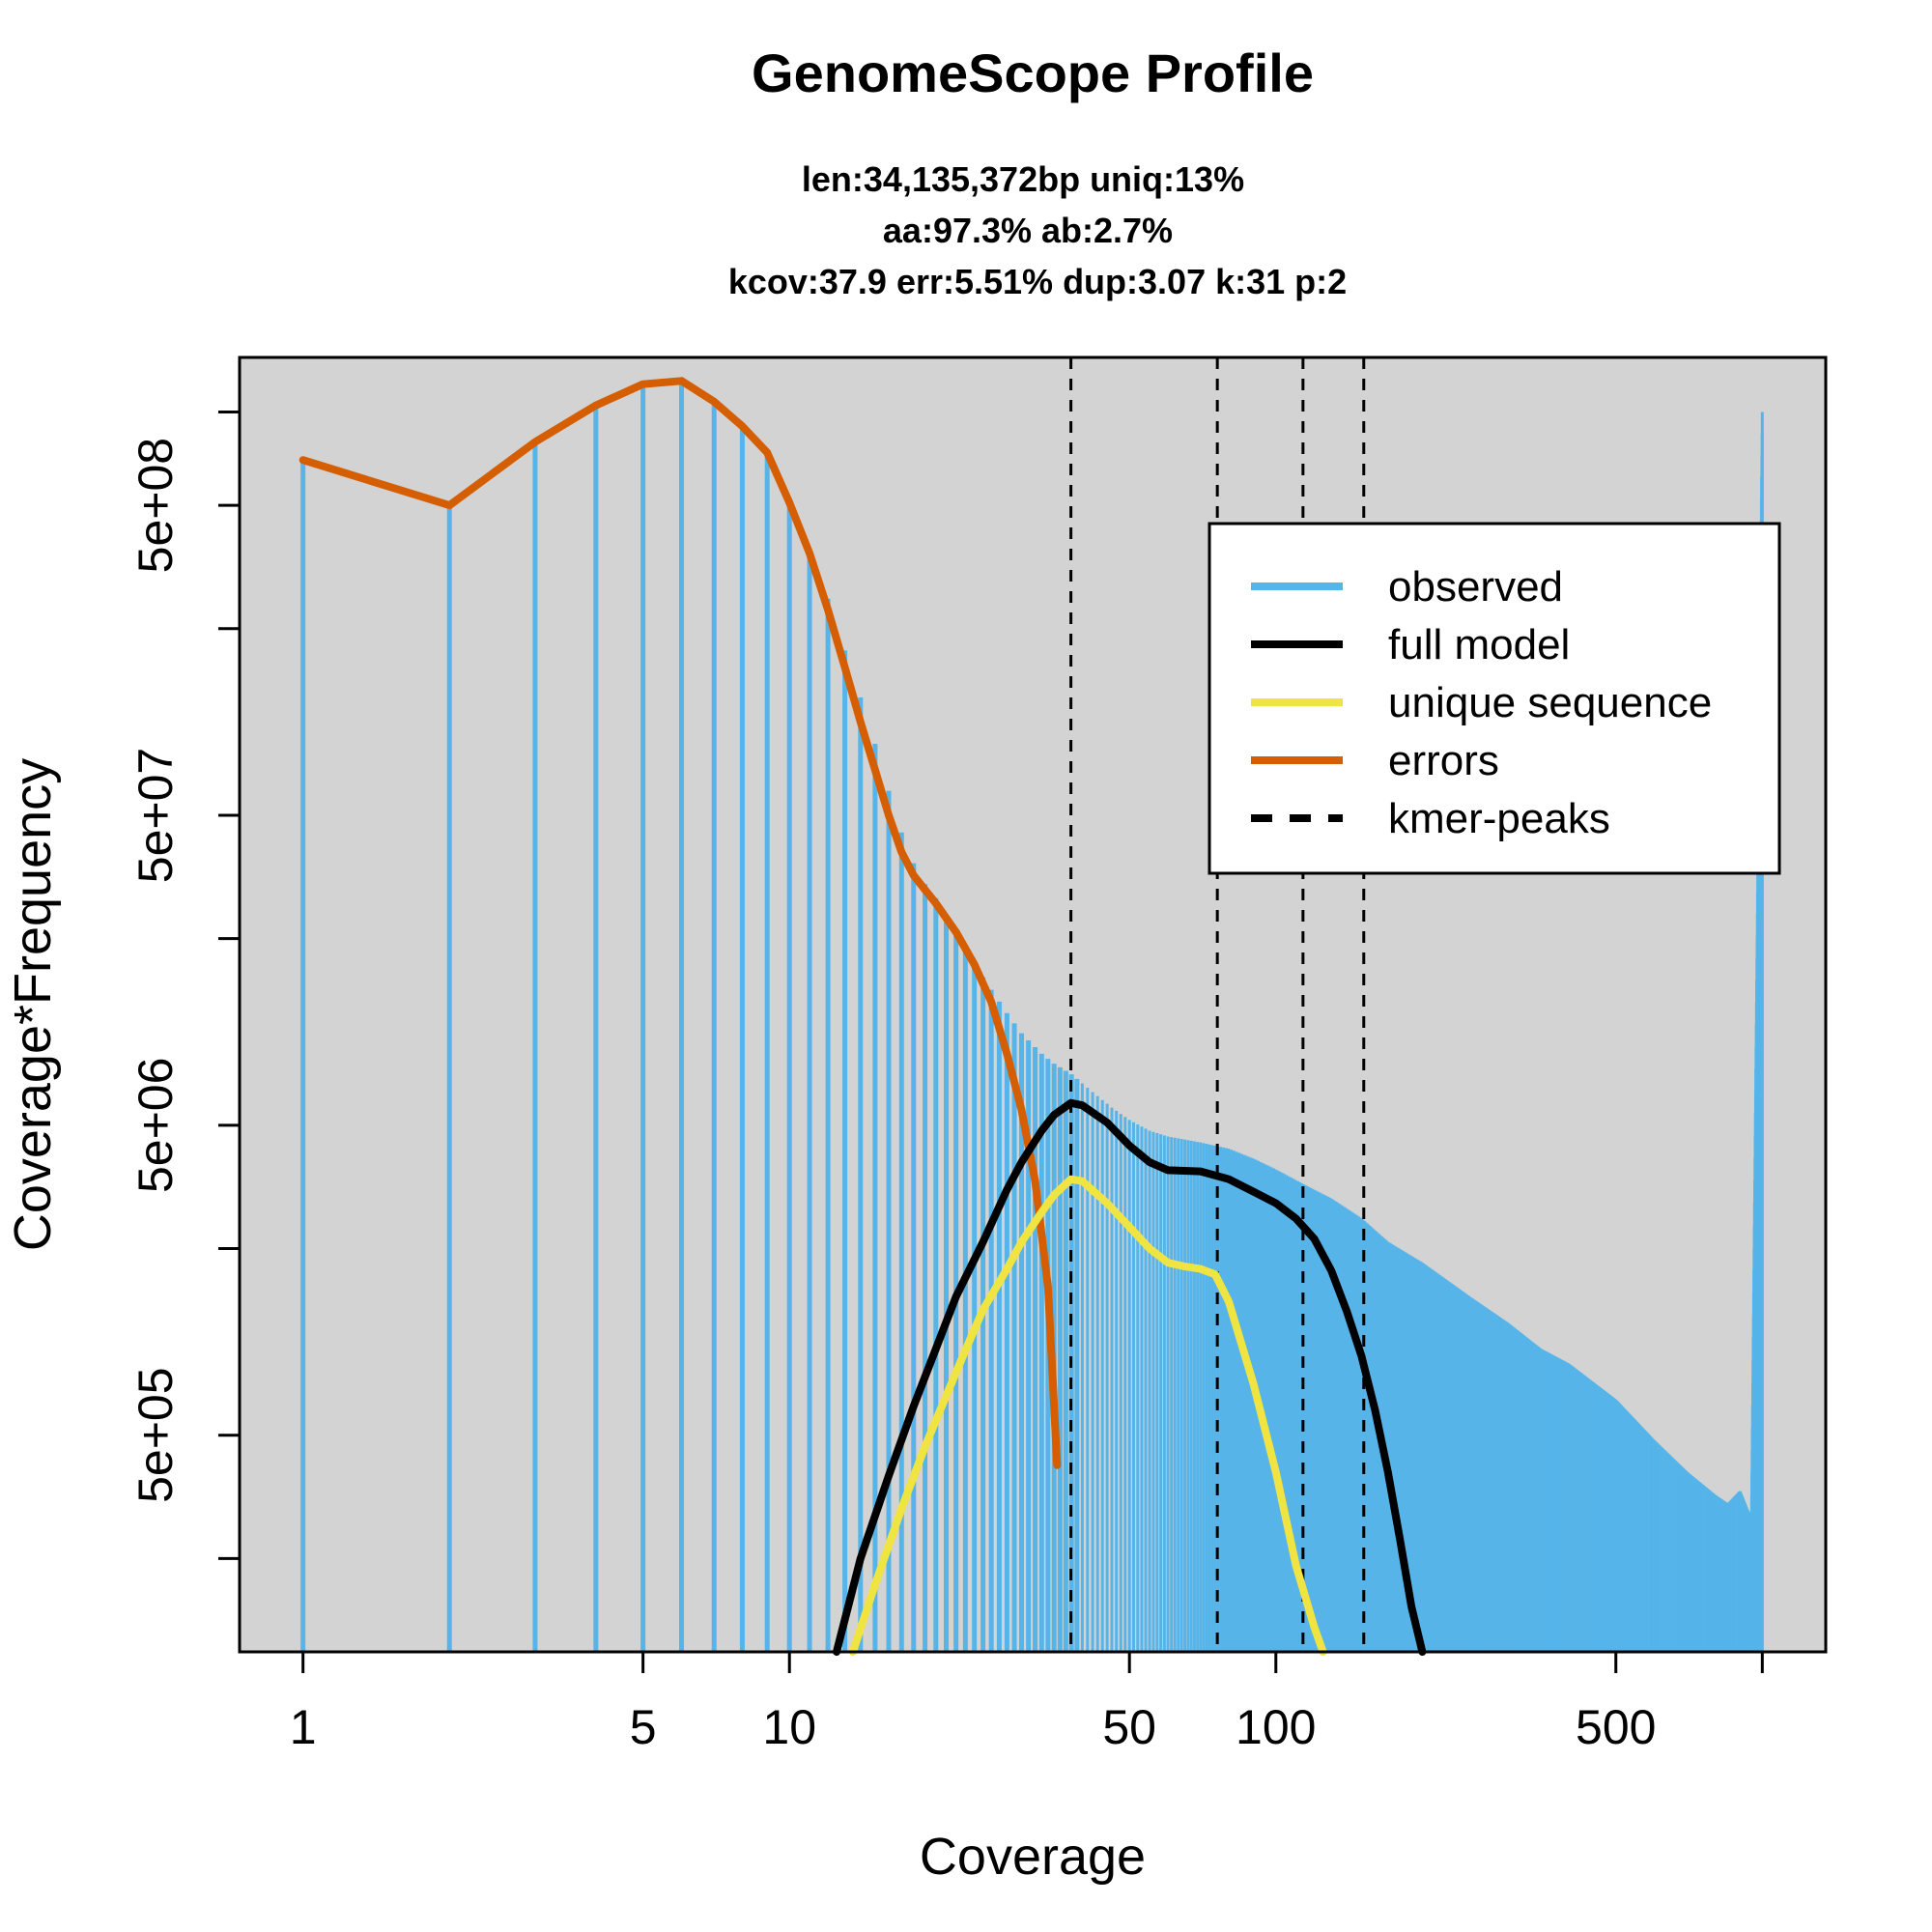  Describe the element at coordinates (303, 1727) in the screenshot. I see `x-tick-label: 1` at that location.